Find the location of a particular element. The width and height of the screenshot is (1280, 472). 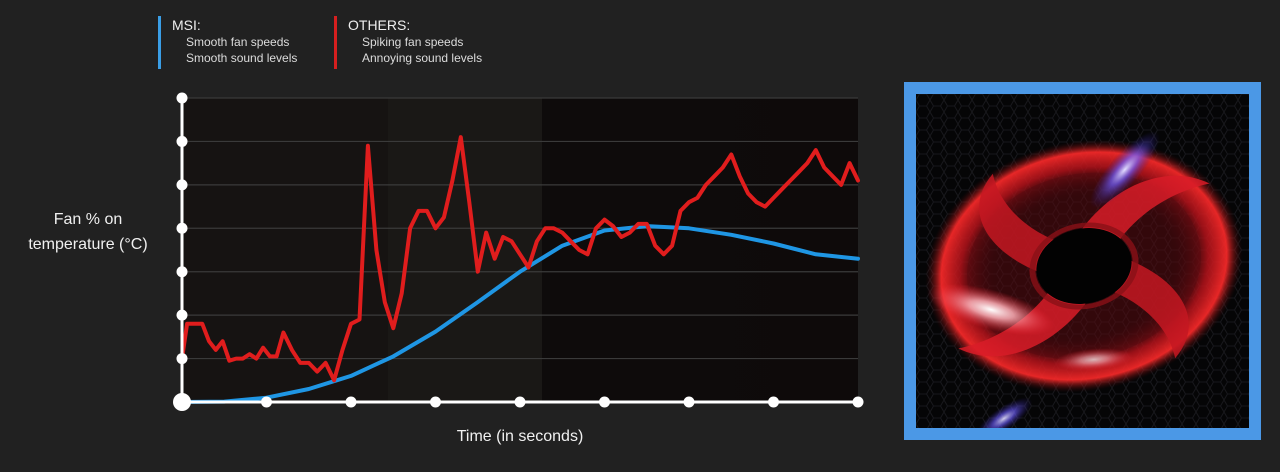

axis-origin-dot is located at coordinates (182, 402).